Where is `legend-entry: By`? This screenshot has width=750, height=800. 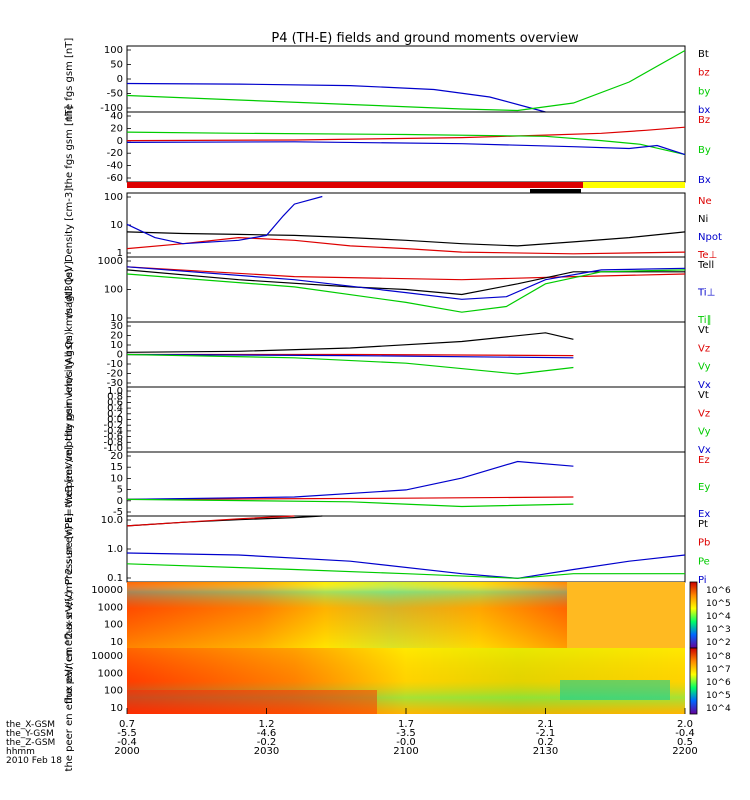 legend-entry: By is located at coordinates (704, 150).